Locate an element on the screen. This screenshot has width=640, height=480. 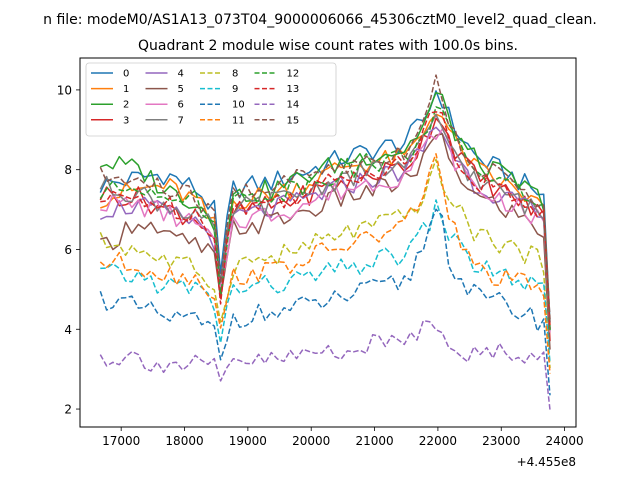
x-offset-label: +4.455e8 is located at coordinates (546, 462).